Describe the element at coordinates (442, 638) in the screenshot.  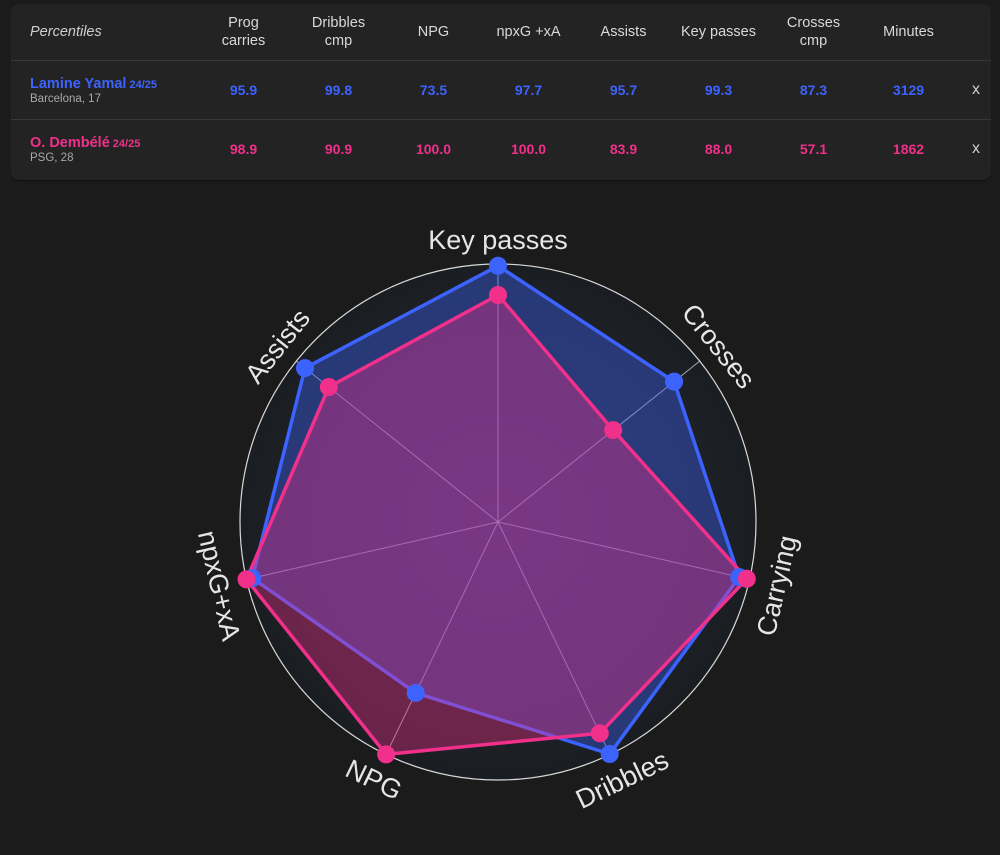
I see `spoke-npg` at that location.